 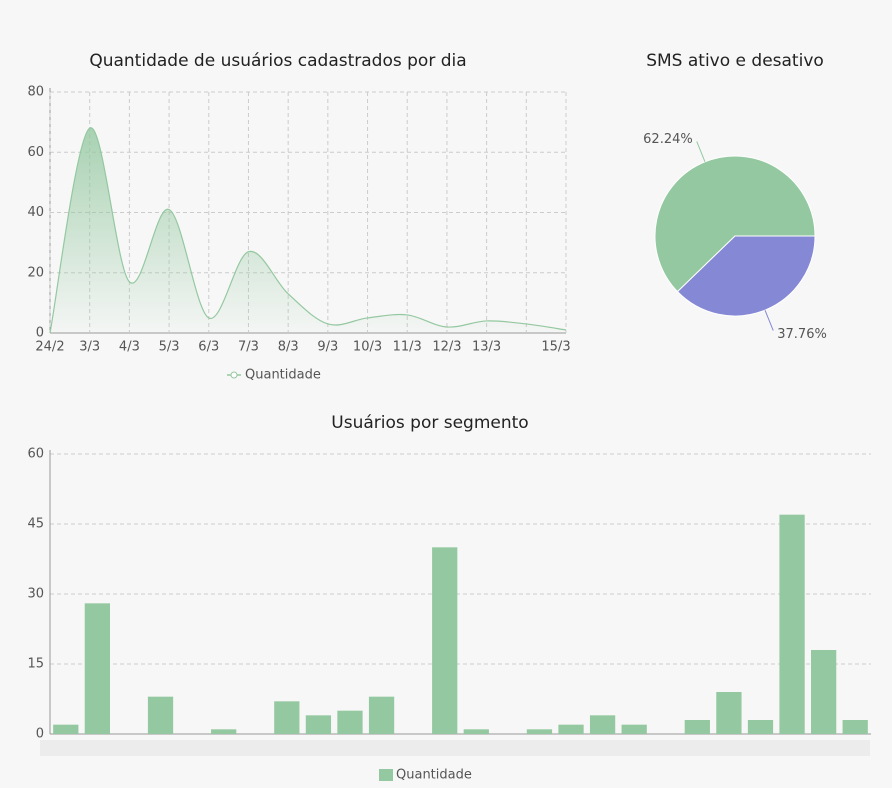 I want to click on chart-title: SMS ativo e desativo, so click(x=735, y=61).